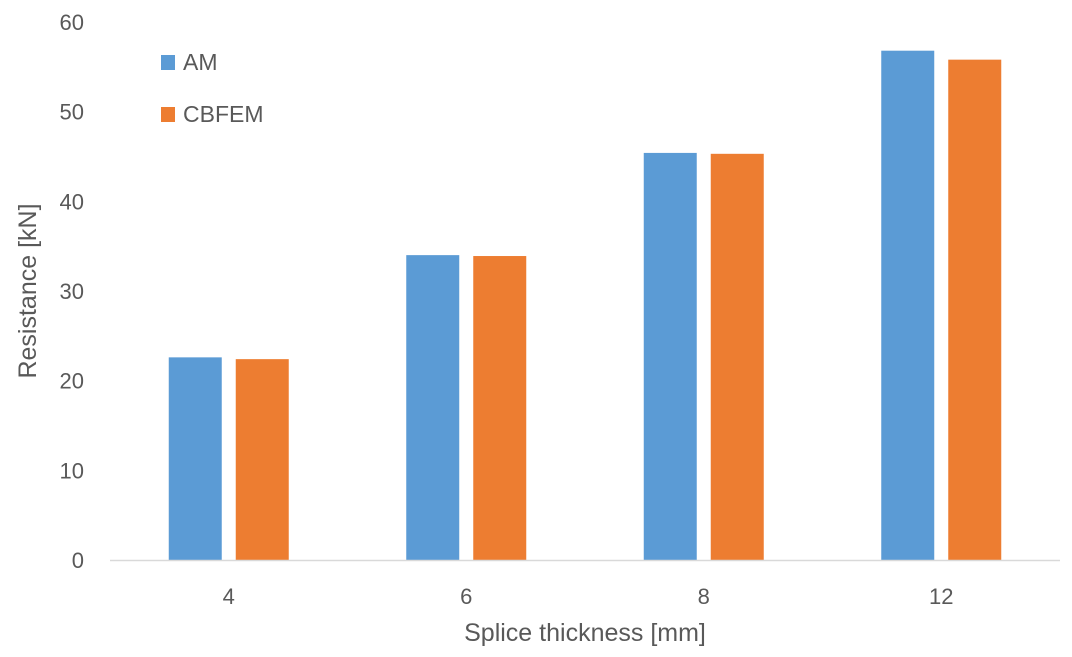 The image size is (1072, 657). I want to click on legend-swatch-cbfem, so click(168, 114).